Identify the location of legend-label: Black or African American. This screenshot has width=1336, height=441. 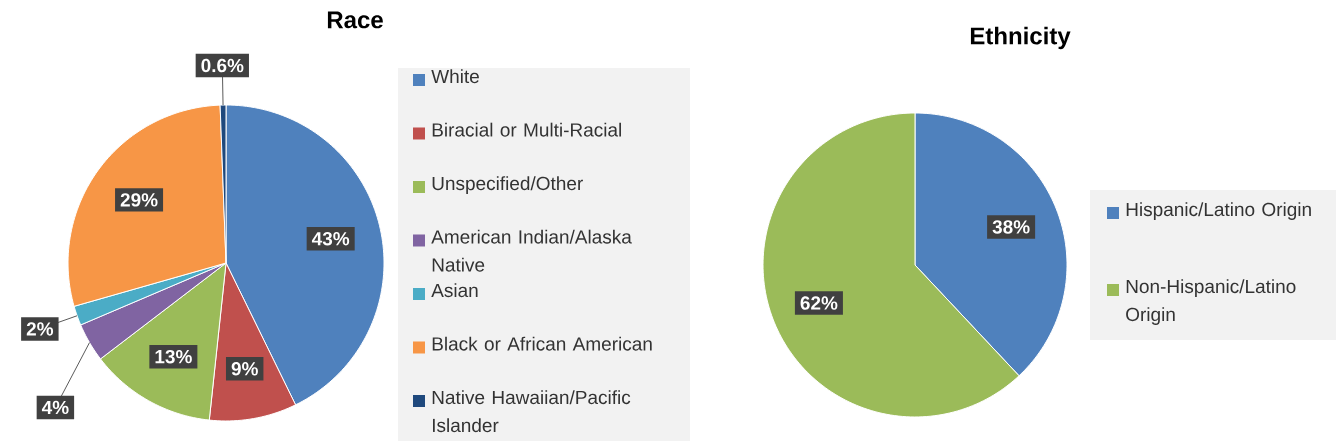
(542, 343).